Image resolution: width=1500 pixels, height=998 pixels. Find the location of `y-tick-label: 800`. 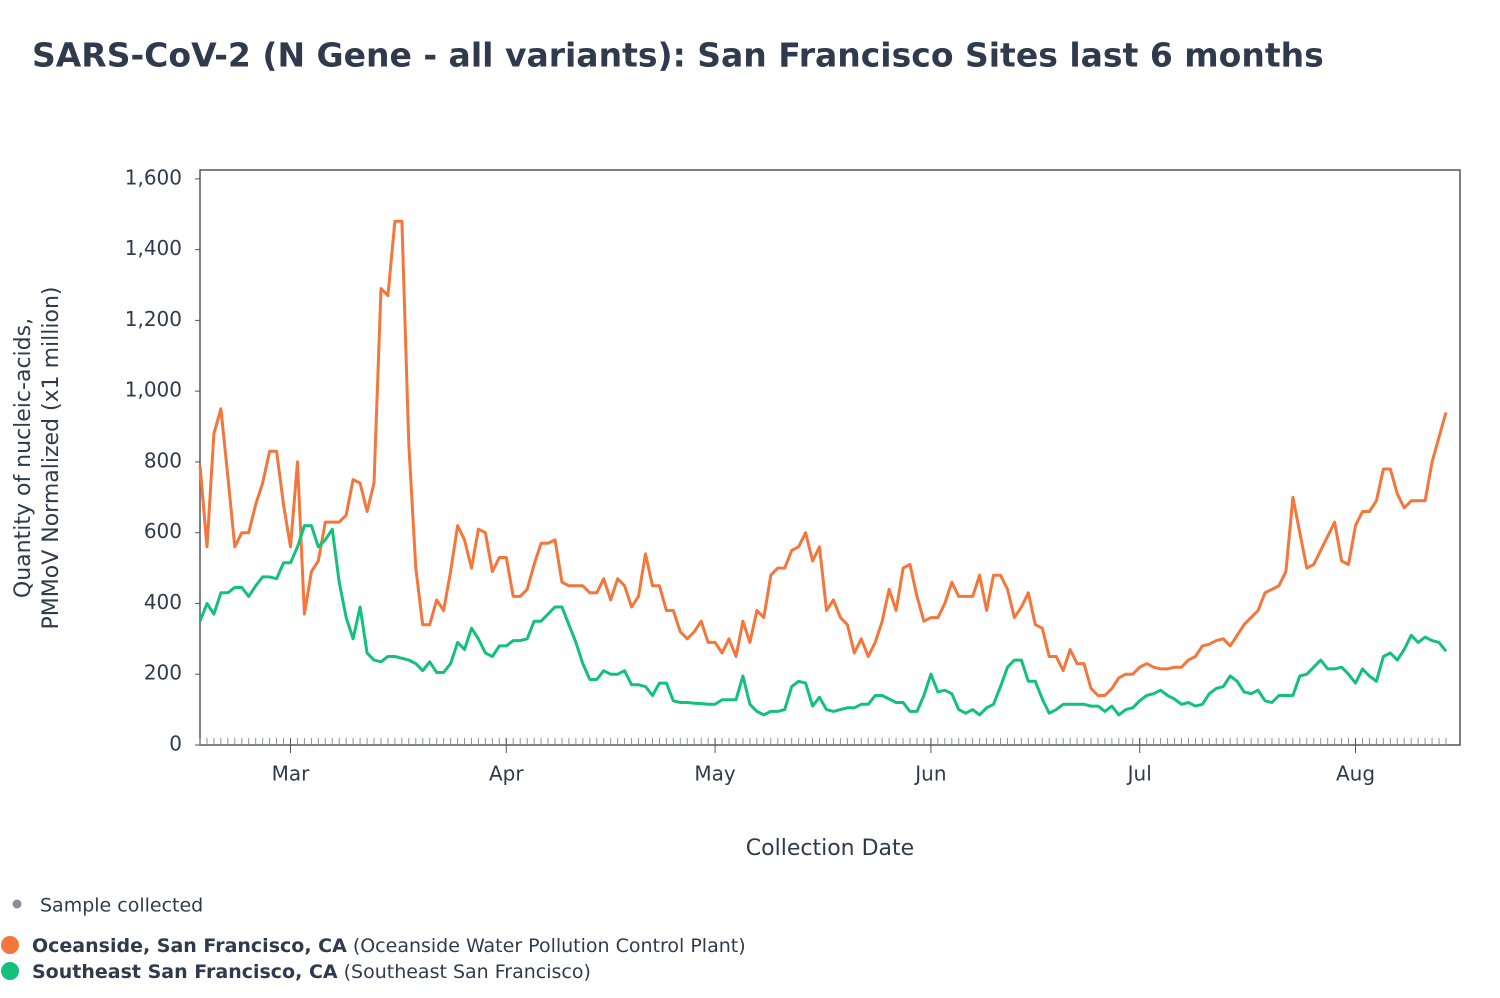

y-tick-label: 800 is located at coordinates (163, 460).